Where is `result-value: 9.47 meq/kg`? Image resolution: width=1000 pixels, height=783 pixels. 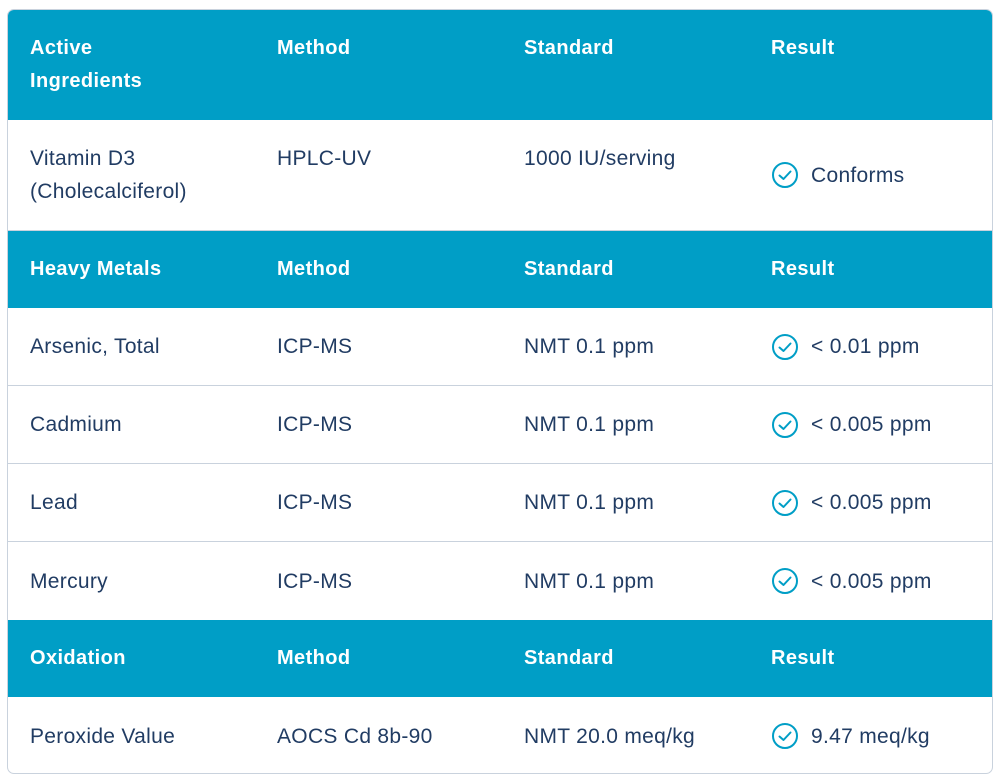 result-value: 9.47 meq/kg is located at coordinates (870, 735).